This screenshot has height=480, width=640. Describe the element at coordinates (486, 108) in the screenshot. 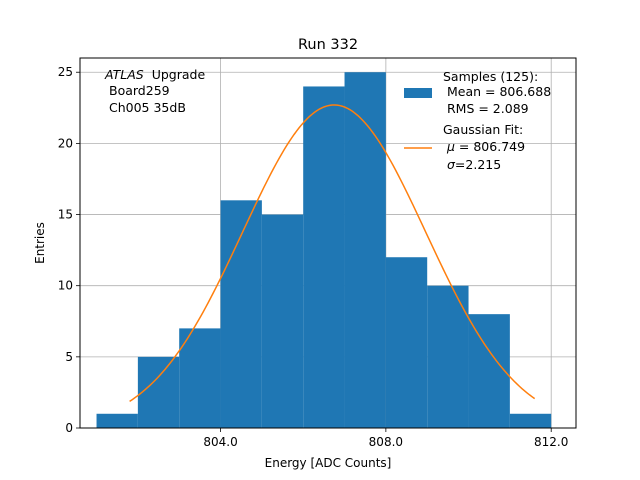

I see `legend-samples-rms: RMS = 2.089` at that location.